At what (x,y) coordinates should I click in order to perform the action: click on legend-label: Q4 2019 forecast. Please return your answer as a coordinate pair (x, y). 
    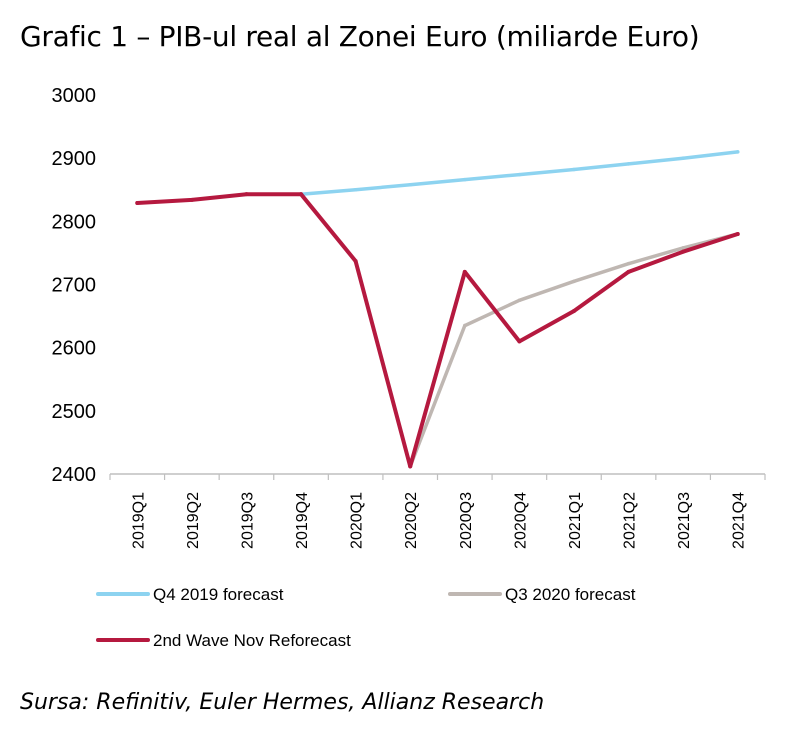
    Looking at the image, I should click on (218, 594).